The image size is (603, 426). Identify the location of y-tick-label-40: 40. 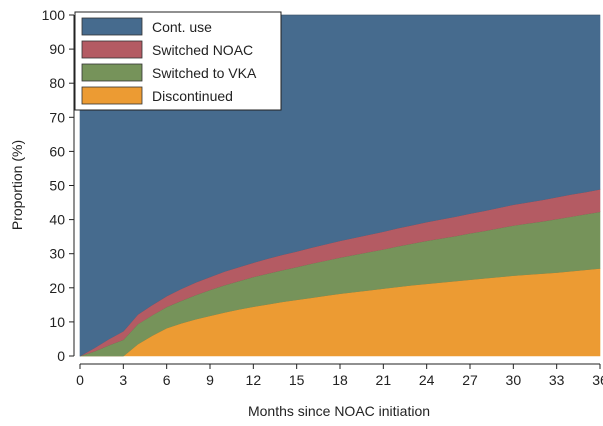
(57, 220).